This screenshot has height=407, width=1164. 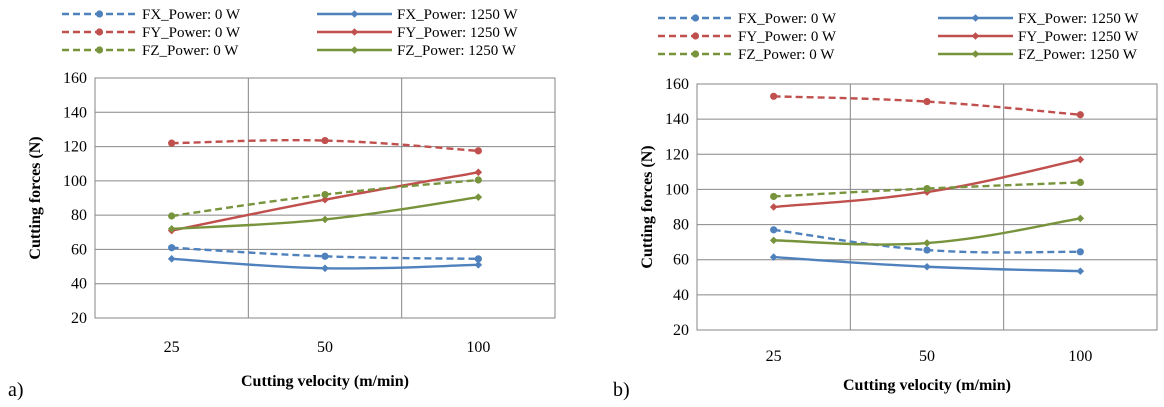 What do you see at coordinates (325, 213) in the screenshot?
I see `series-fz-power-1250-w` at bounding box center [325, 213].